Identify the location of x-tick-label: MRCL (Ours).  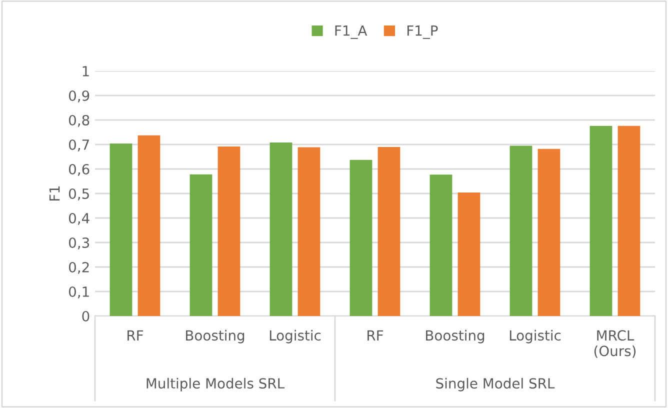
(615, 344).